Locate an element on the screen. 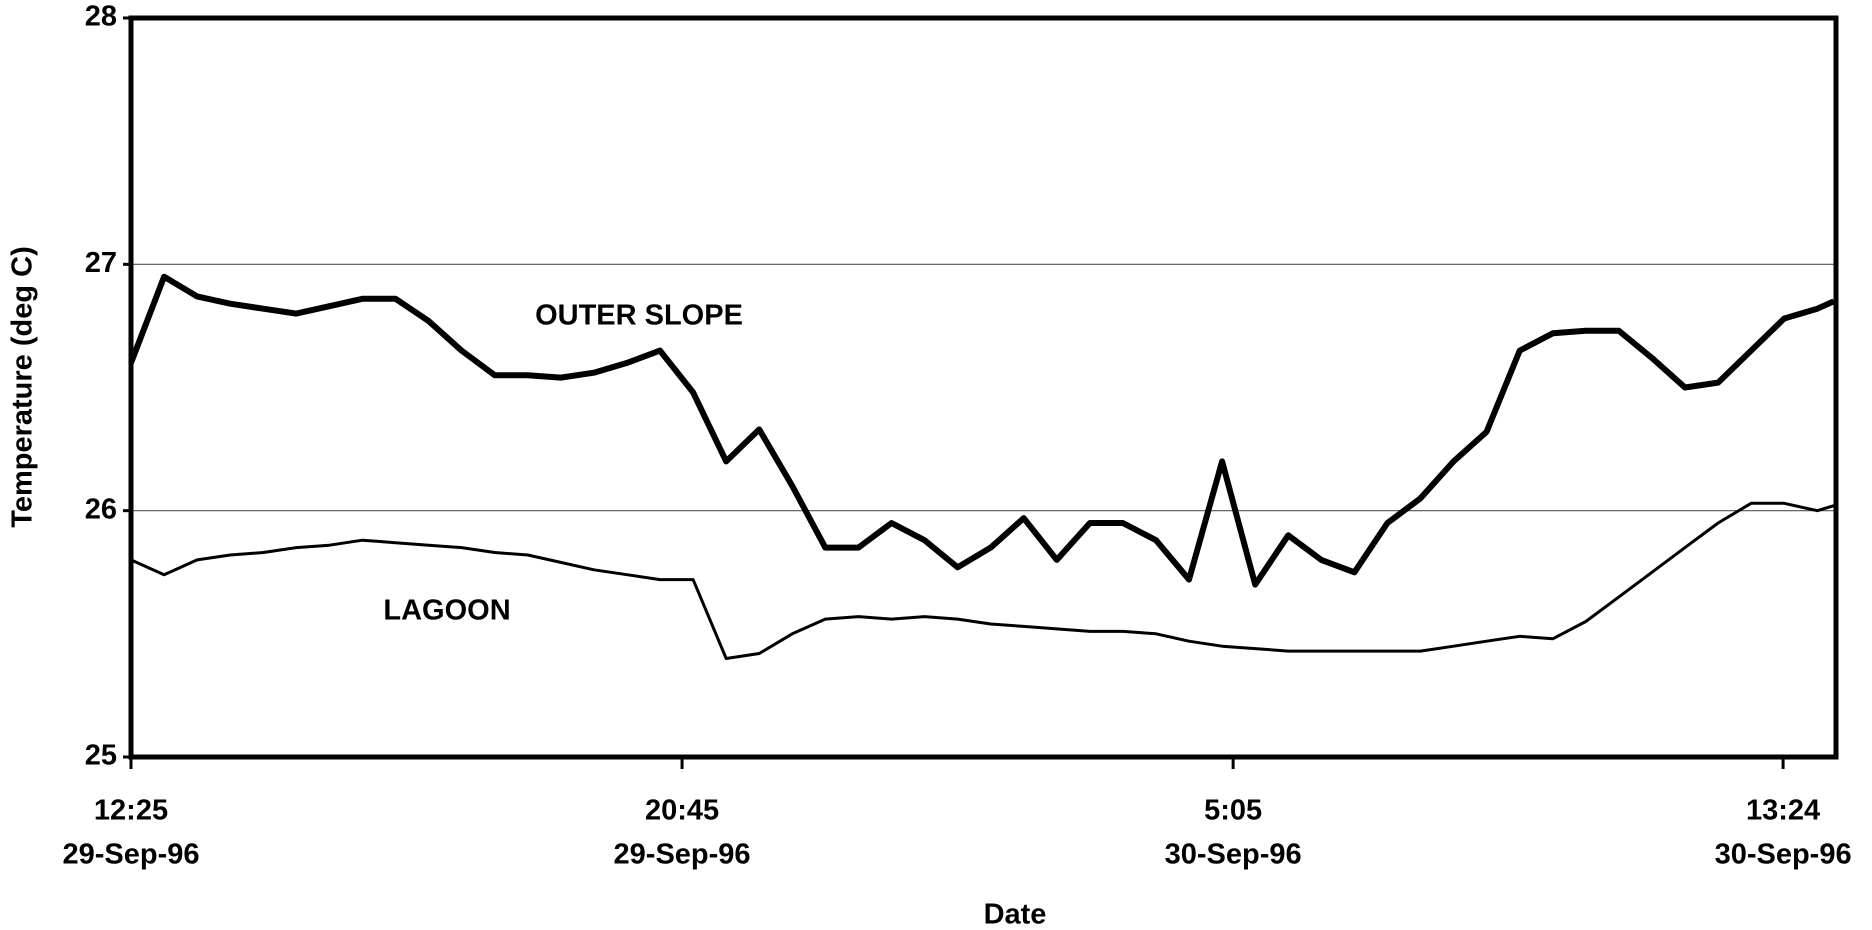  x-axis-label: Date is located at coordinates (1015, 914).